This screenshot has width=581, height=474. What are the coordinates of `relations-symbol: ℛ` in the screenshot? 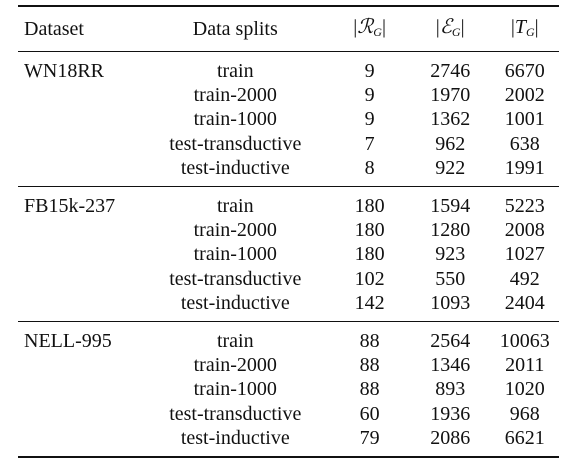 It's located at (365, 26).